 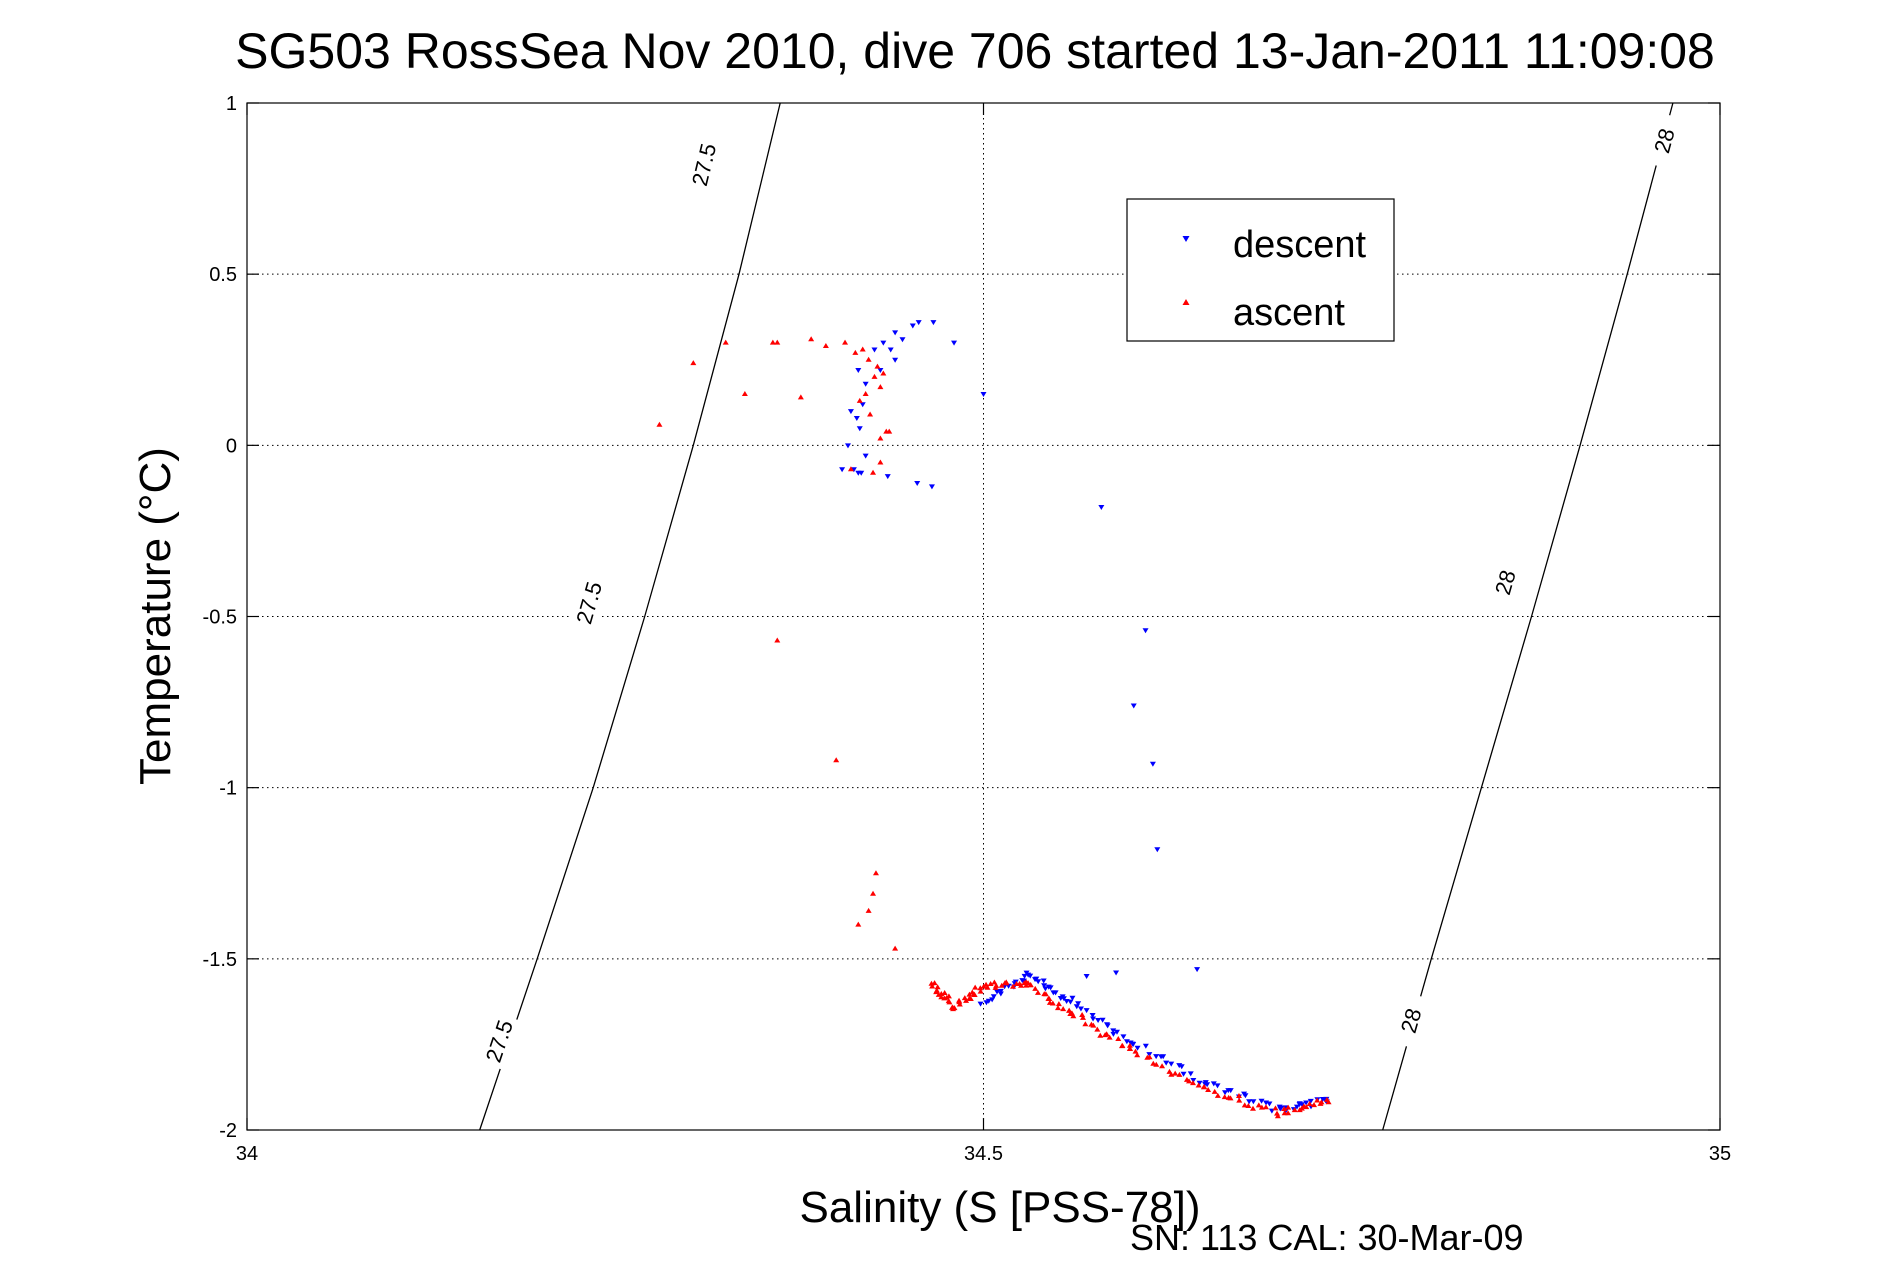 I want to click on legend: descent ascent, so click(x=1260, y=270).